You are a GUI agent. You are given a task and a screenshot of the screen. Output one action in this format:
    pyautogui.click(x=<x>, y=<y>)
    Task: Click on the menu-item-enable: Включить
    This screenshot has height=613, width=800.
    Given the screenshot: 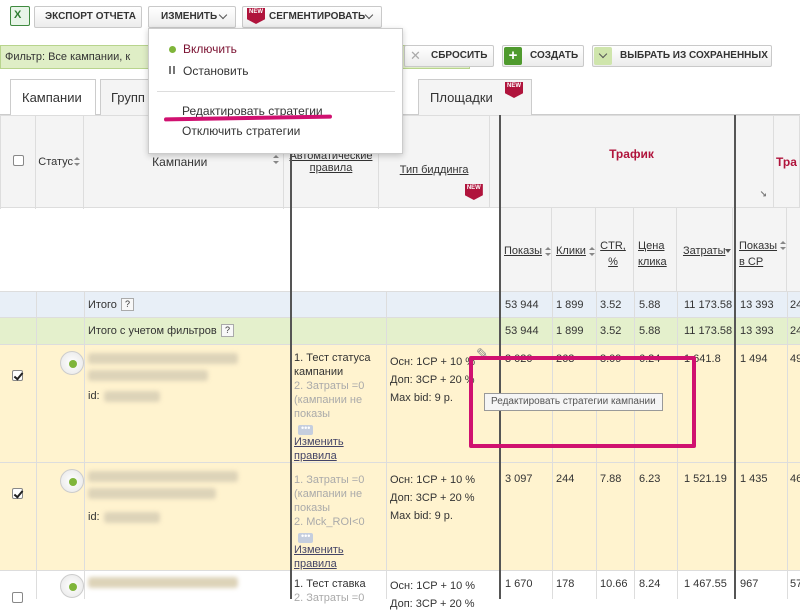 What is the action you would take?
    pyautogui.click(x=210, y=49)
    